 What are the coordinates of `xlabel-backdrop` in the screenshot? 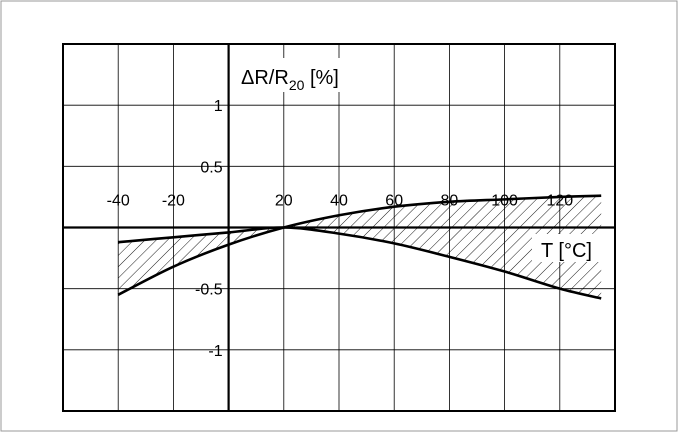 It's located at (571, 248).